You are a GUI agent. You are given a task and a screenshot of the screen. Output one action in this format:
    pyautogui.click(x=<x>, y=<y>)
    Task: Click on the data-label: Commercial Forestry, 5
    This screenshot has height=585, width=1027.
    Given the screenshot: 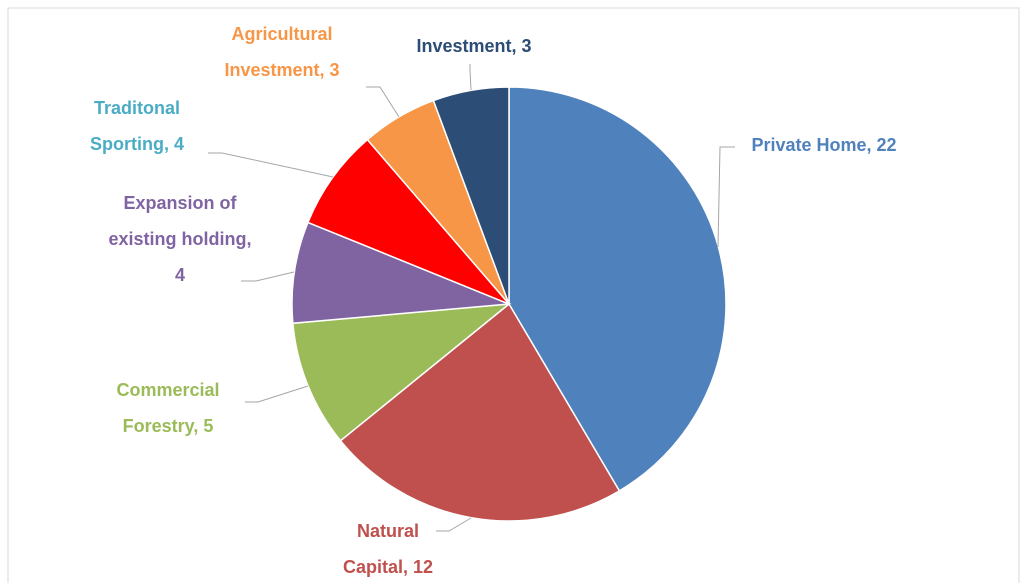 What is the action you would take?
    pyautogui.click(x=168, y=408)
    